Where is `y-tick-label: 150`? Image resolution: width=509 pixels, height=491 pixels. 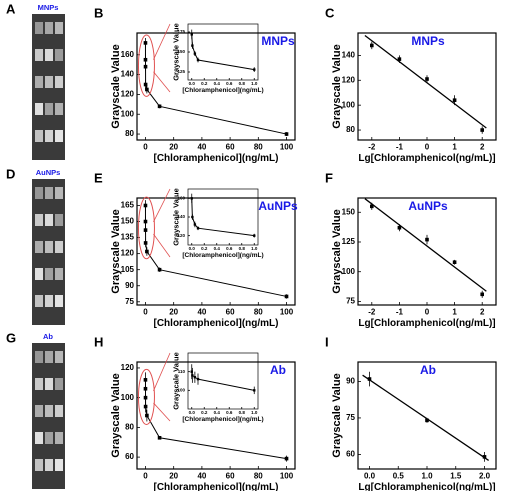
y-tick-label: 150 is located at coordinates (349, 211).